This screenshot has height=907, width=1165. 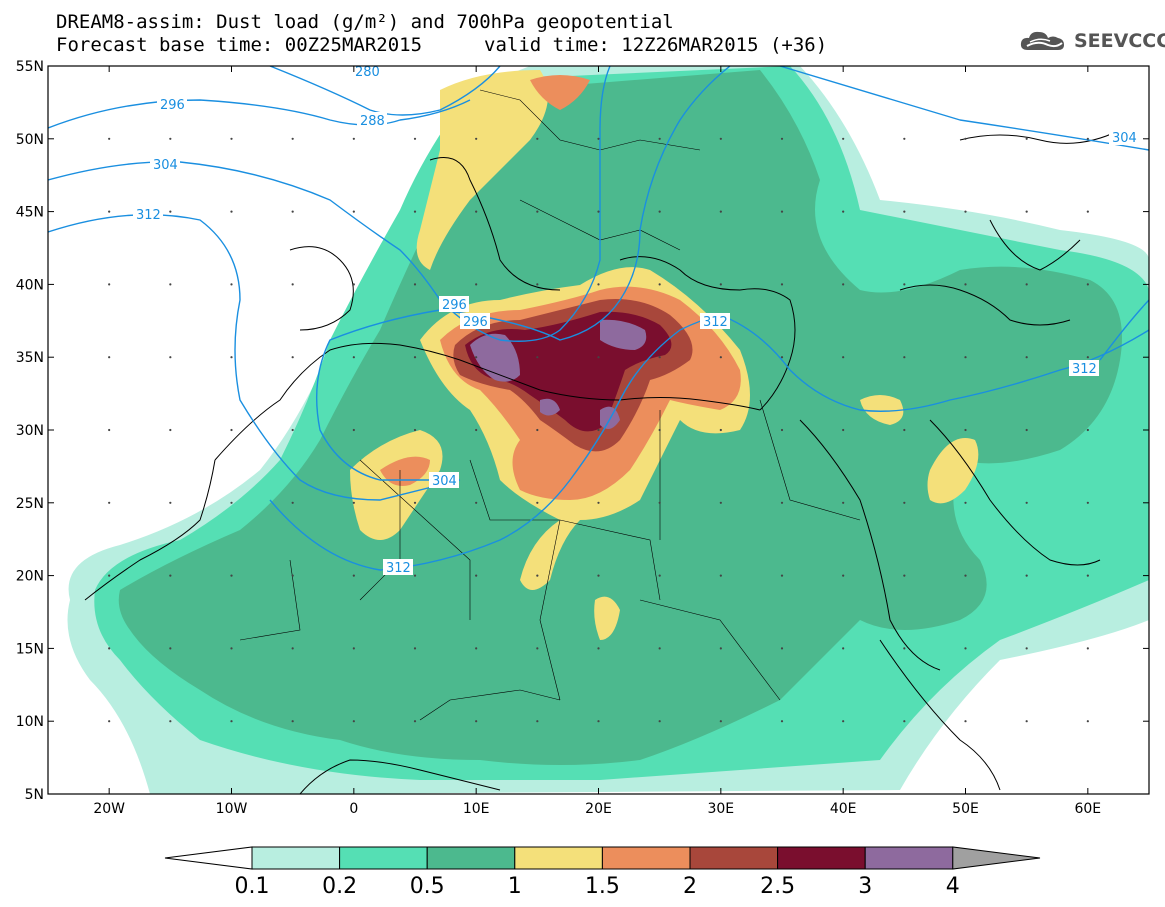 What do you see at coordinates (1091, 41) in the screenshot?
I see `seevccc-logo: SEEVCCC` at bounding box center [1091, 41].